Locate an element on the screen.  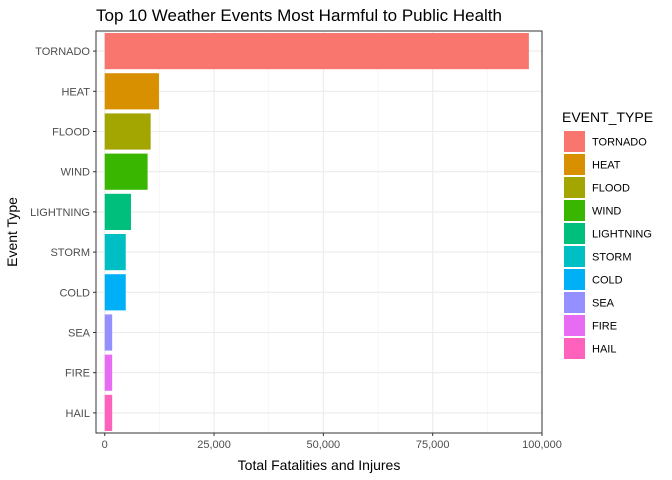
y-axis-title: Event Type is located at coordinates (12, 232).